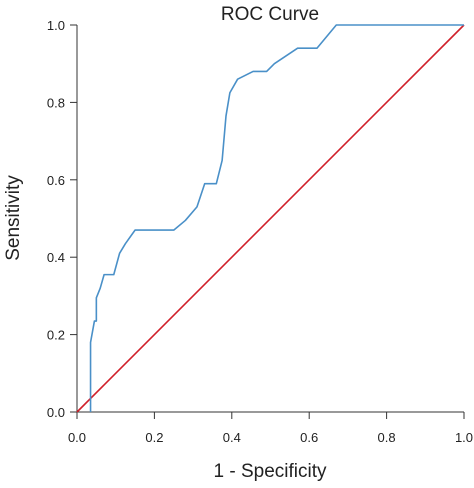  I want to click on chart-title: ROC Curve, so click(270, 14).